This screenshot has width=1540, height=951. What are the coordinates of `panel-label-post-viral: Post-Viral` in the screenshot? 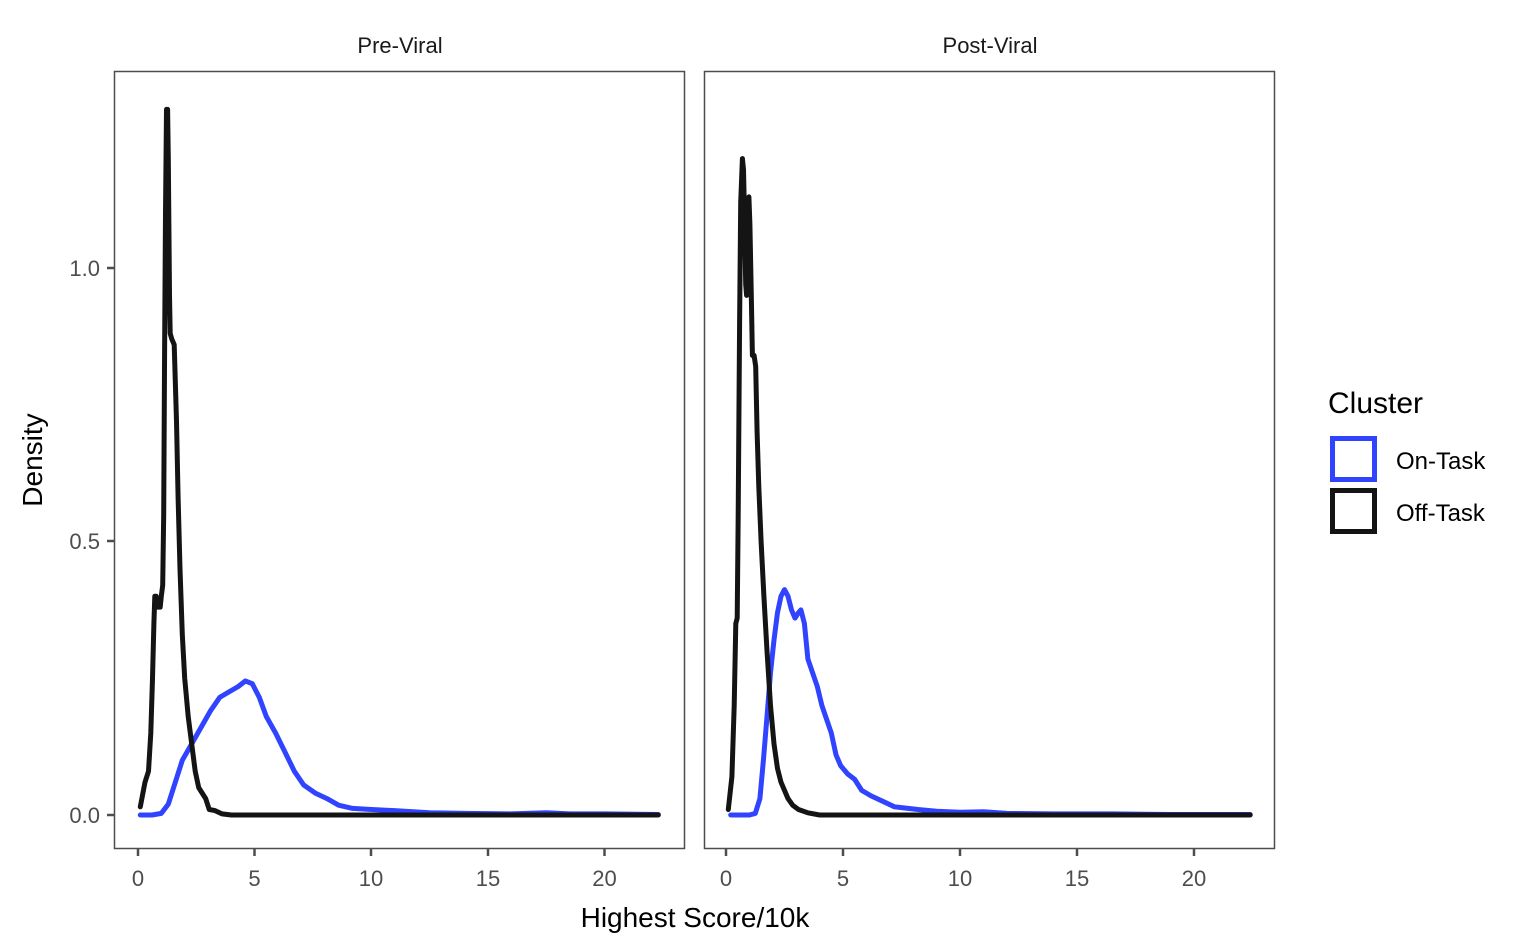 It's located at (990, 45).